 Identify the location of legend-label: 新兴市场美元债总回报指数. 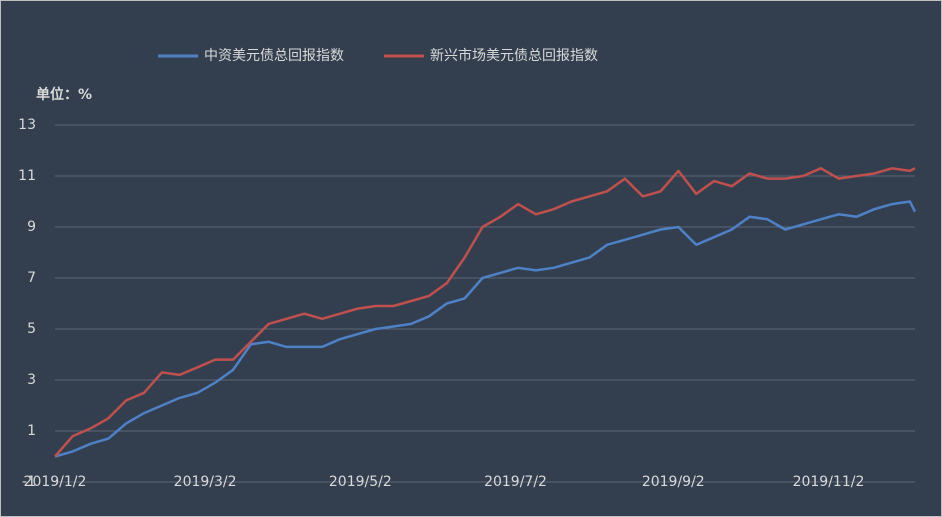
(514, 55).